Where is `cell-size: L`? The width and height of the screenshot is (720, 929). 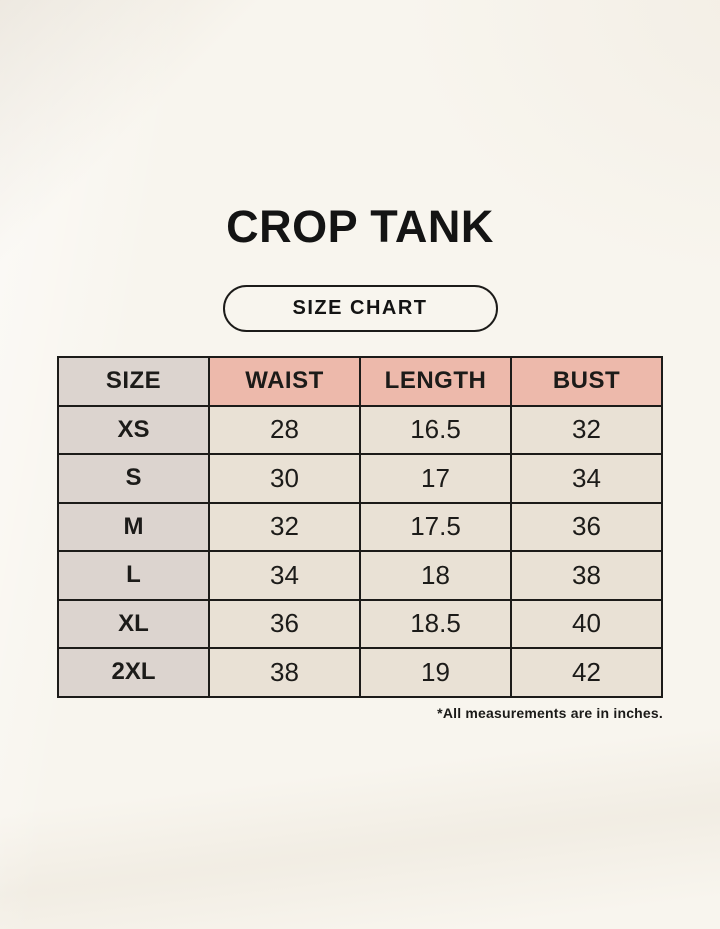
cell-size: L is located at coordinates (133, 575).